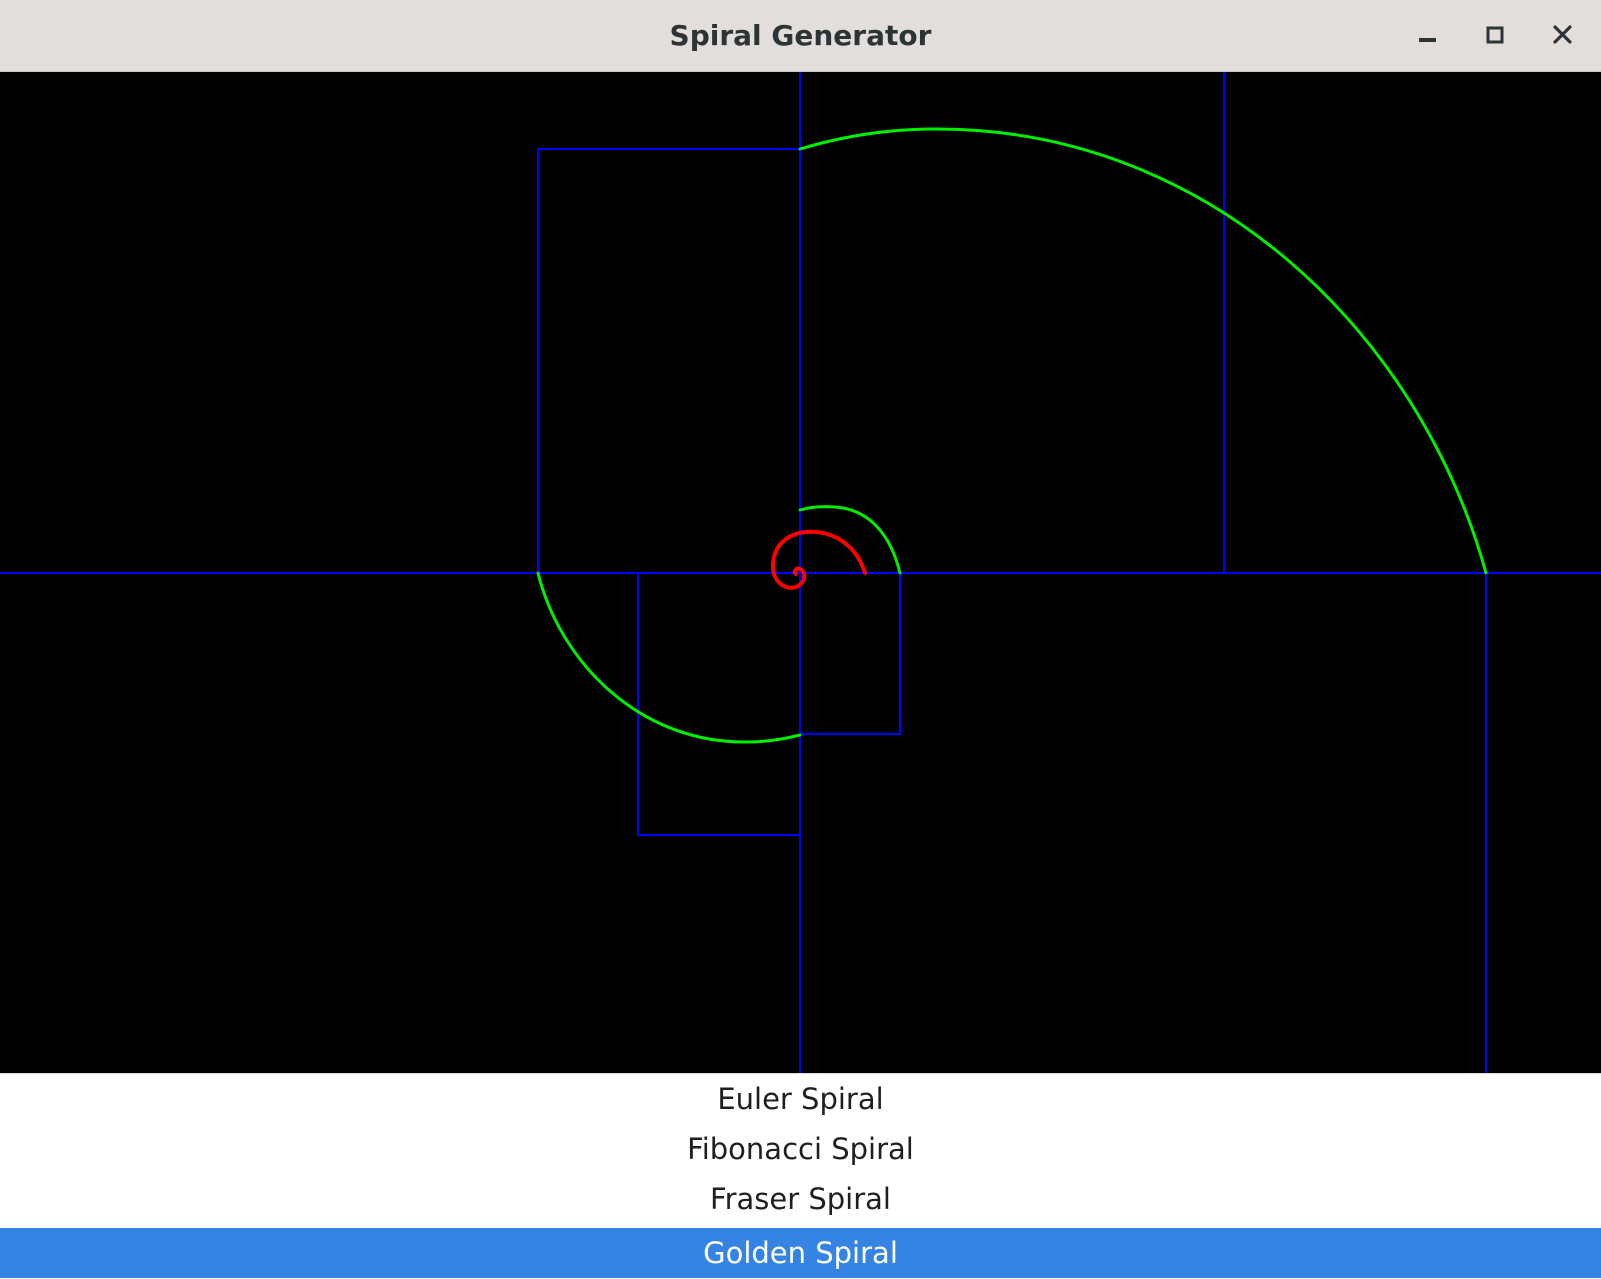 The image size is (1601, 1279). I want to click on minimize-icon, so click(1427, 40).